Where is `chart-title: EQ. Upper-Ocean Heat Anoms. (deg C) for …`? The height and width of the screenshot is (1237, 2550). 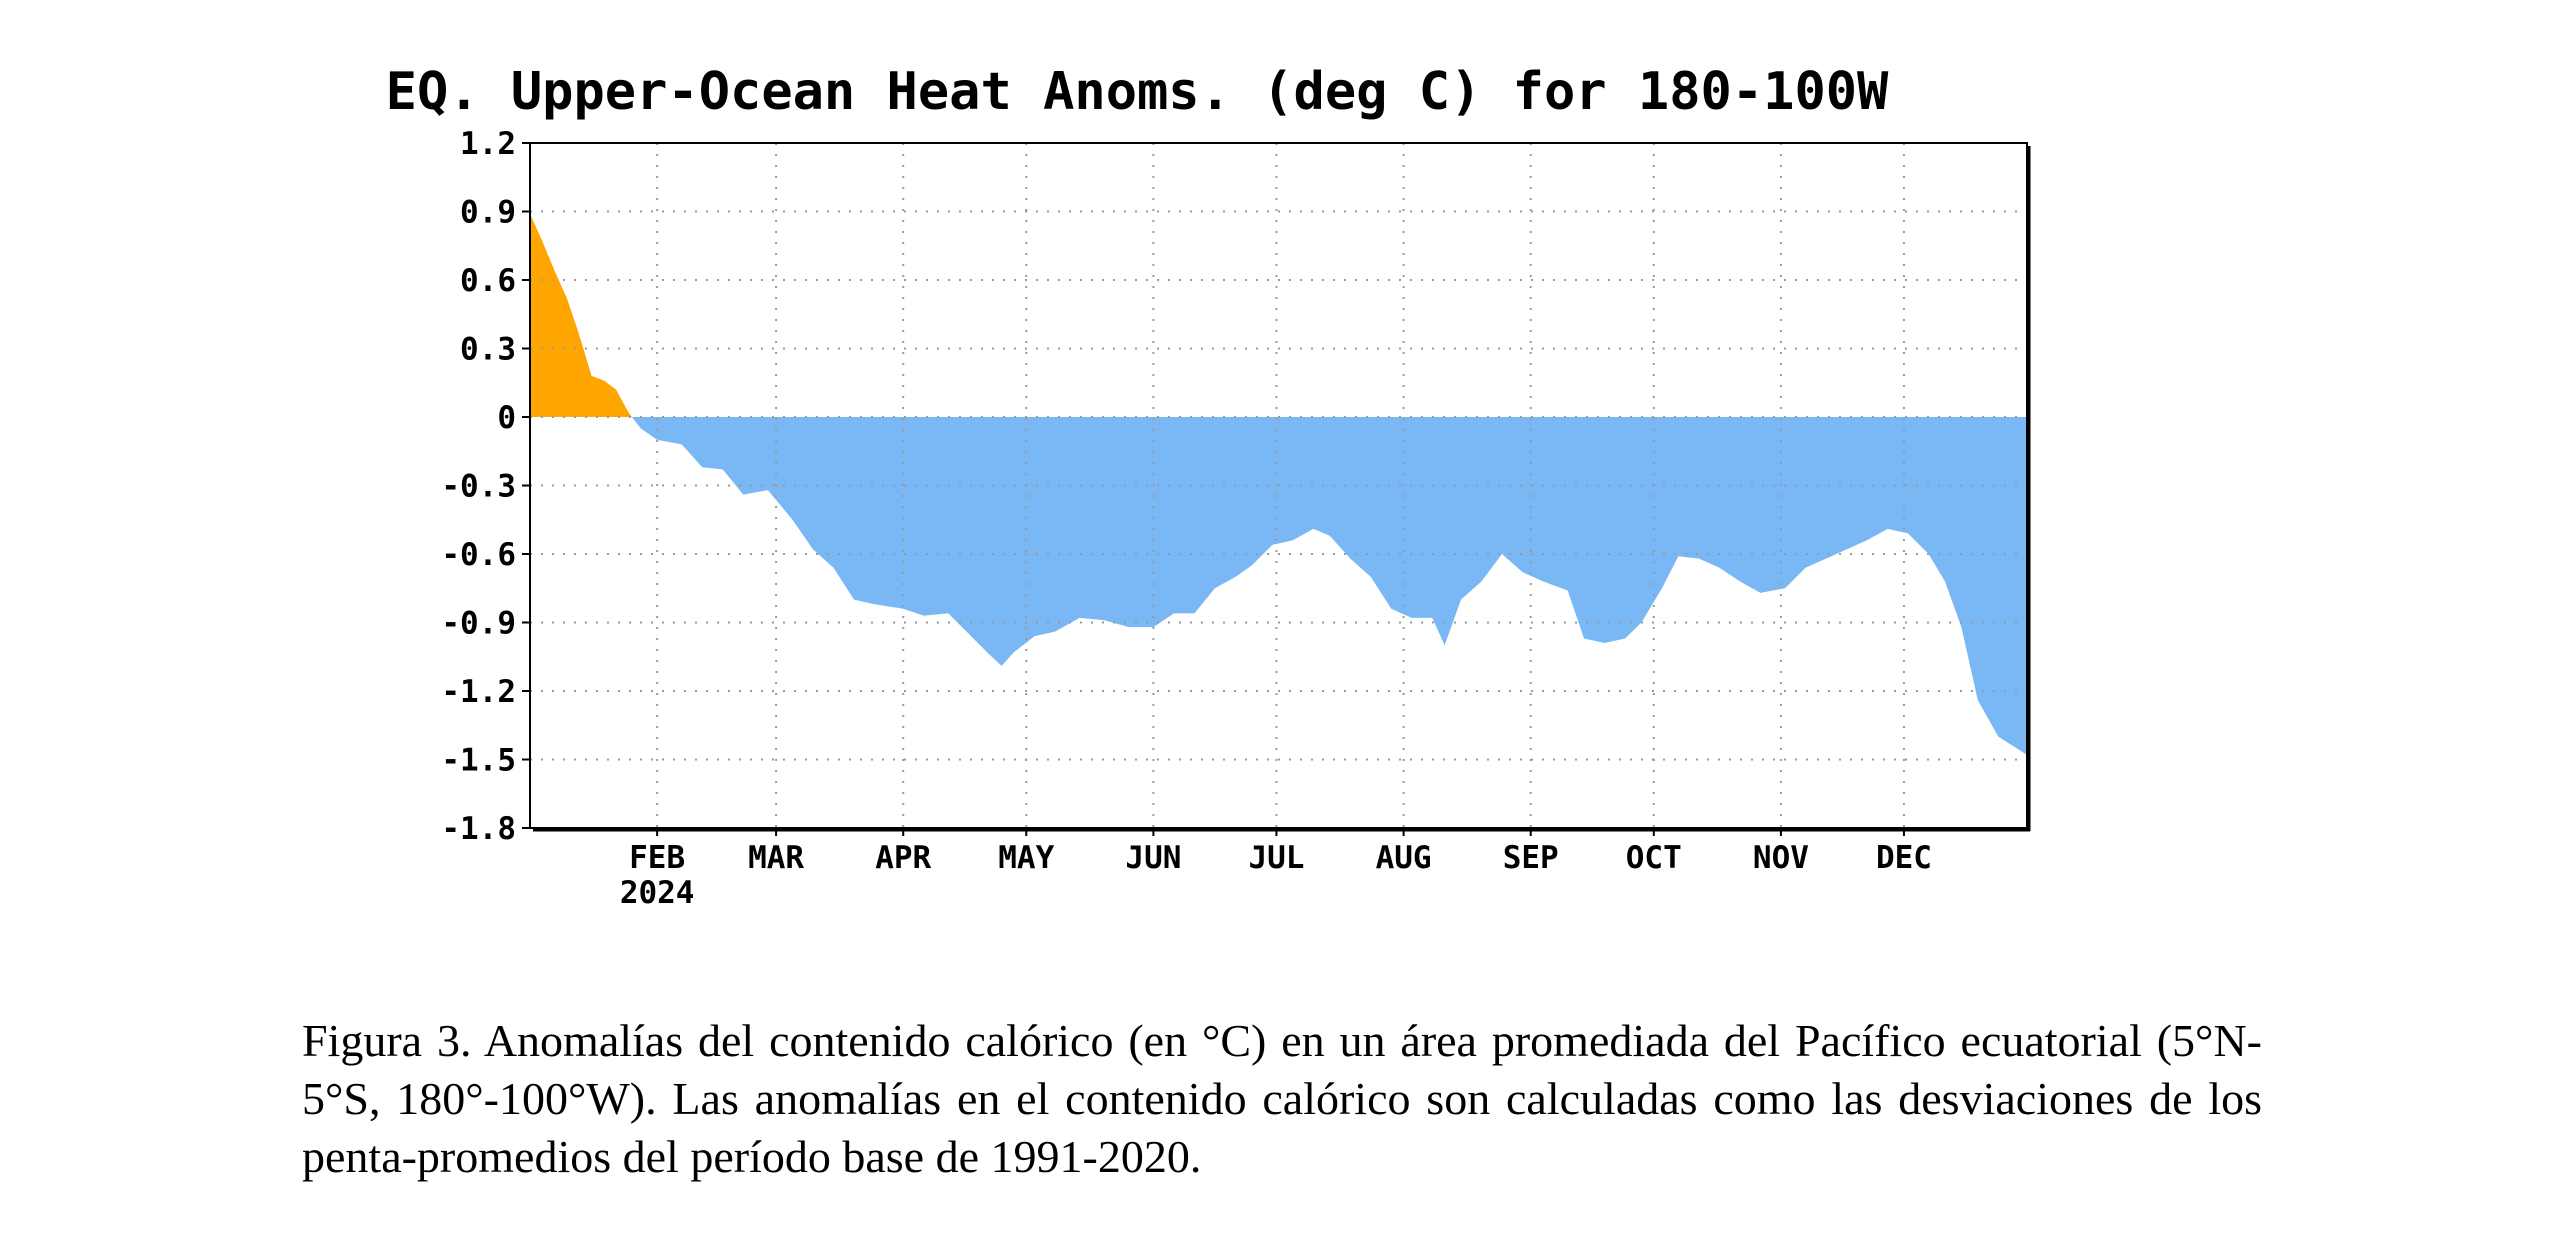
chart-title: EQ. Upper-Ocean Heat Anoms. (deg C) for … is located at coordinates (1137, 92).